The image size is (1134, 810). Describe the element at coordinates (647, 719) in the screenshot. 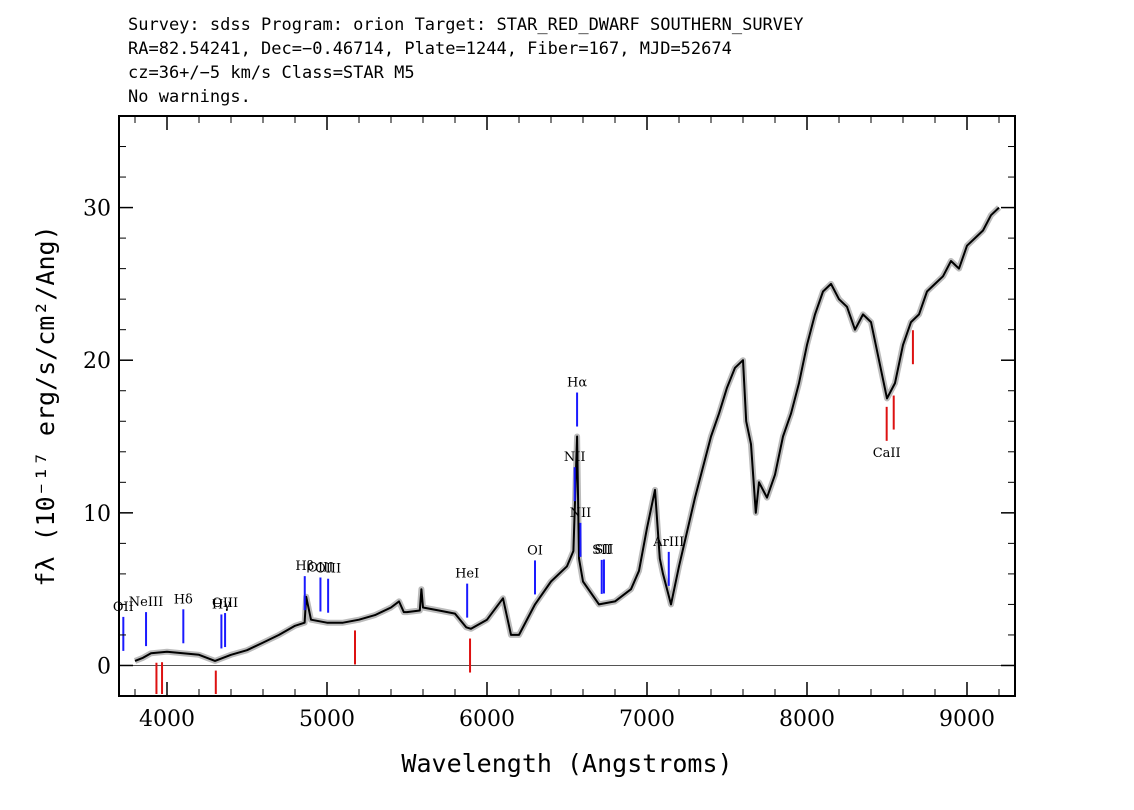

I see `x-tick-label: 7000` at that location.